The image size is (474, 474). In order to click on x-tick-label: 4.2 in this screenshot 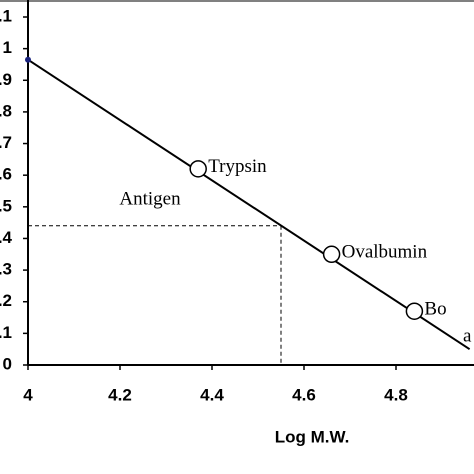, I will do `click(120, 394)`.